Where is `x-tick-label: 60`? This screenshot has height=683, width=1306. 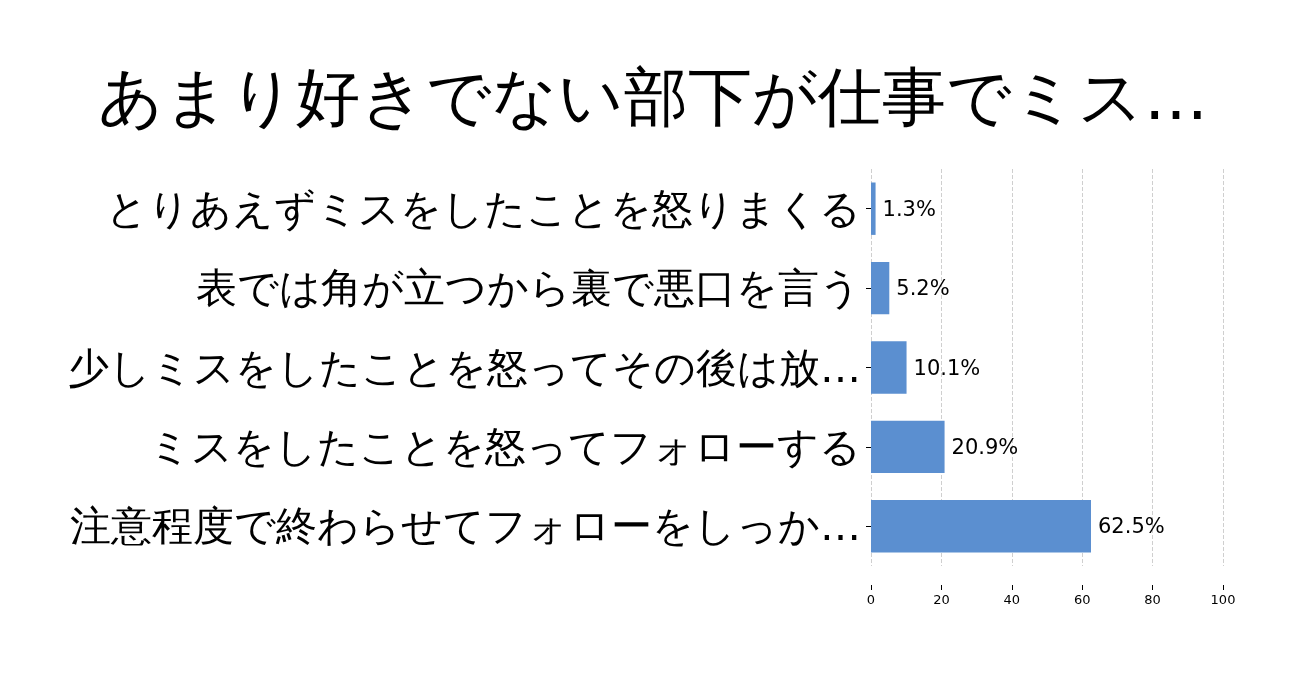
x-tick-label: 60 is located at coordinates (1082, 599).